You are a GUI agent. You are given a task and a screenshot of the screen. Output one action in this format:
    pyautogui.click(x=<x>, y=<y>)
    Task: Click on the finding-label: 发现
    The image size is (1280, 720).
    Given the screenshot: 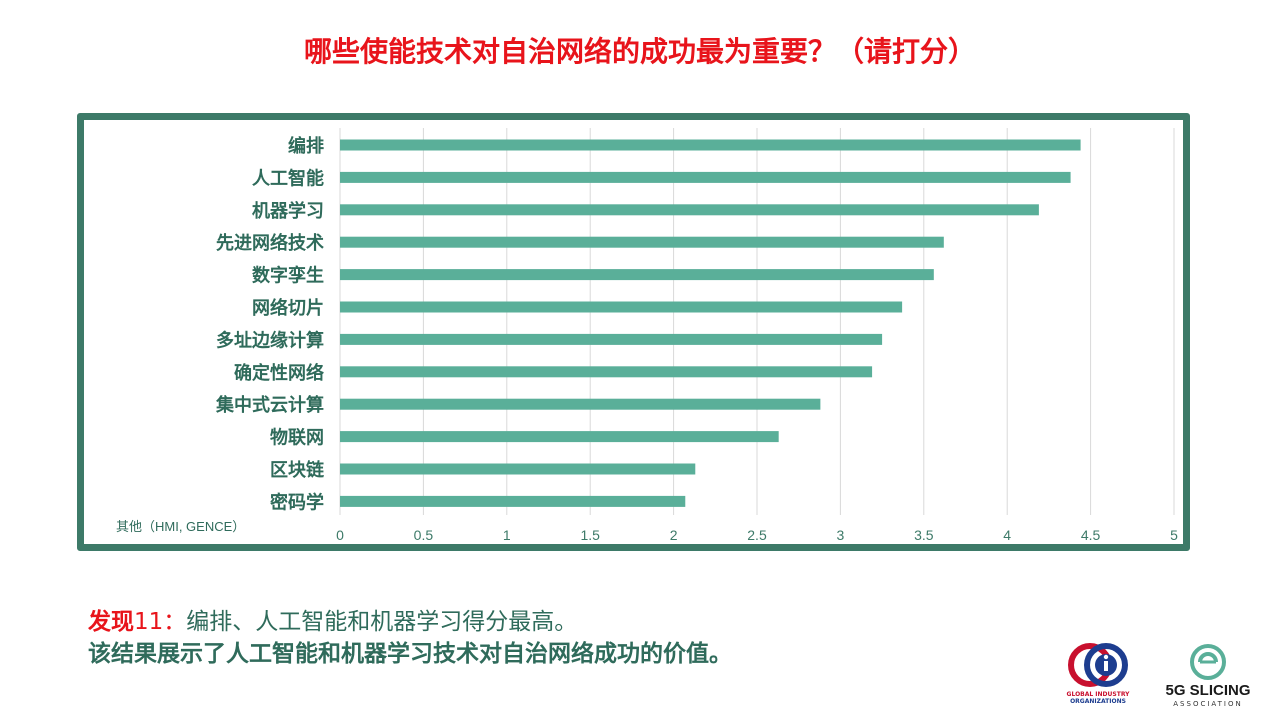 What is the action you would take?
    pyautogui.click(x=111, y=622)
    